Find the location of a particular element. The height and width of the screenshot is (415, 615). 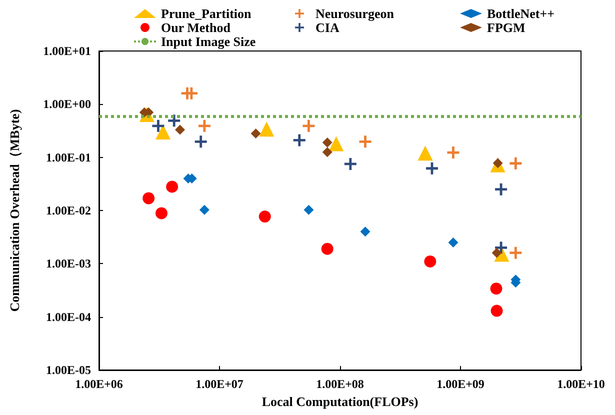

y-tick-label: 1.00E-05 is located at coordinates (68, 370).